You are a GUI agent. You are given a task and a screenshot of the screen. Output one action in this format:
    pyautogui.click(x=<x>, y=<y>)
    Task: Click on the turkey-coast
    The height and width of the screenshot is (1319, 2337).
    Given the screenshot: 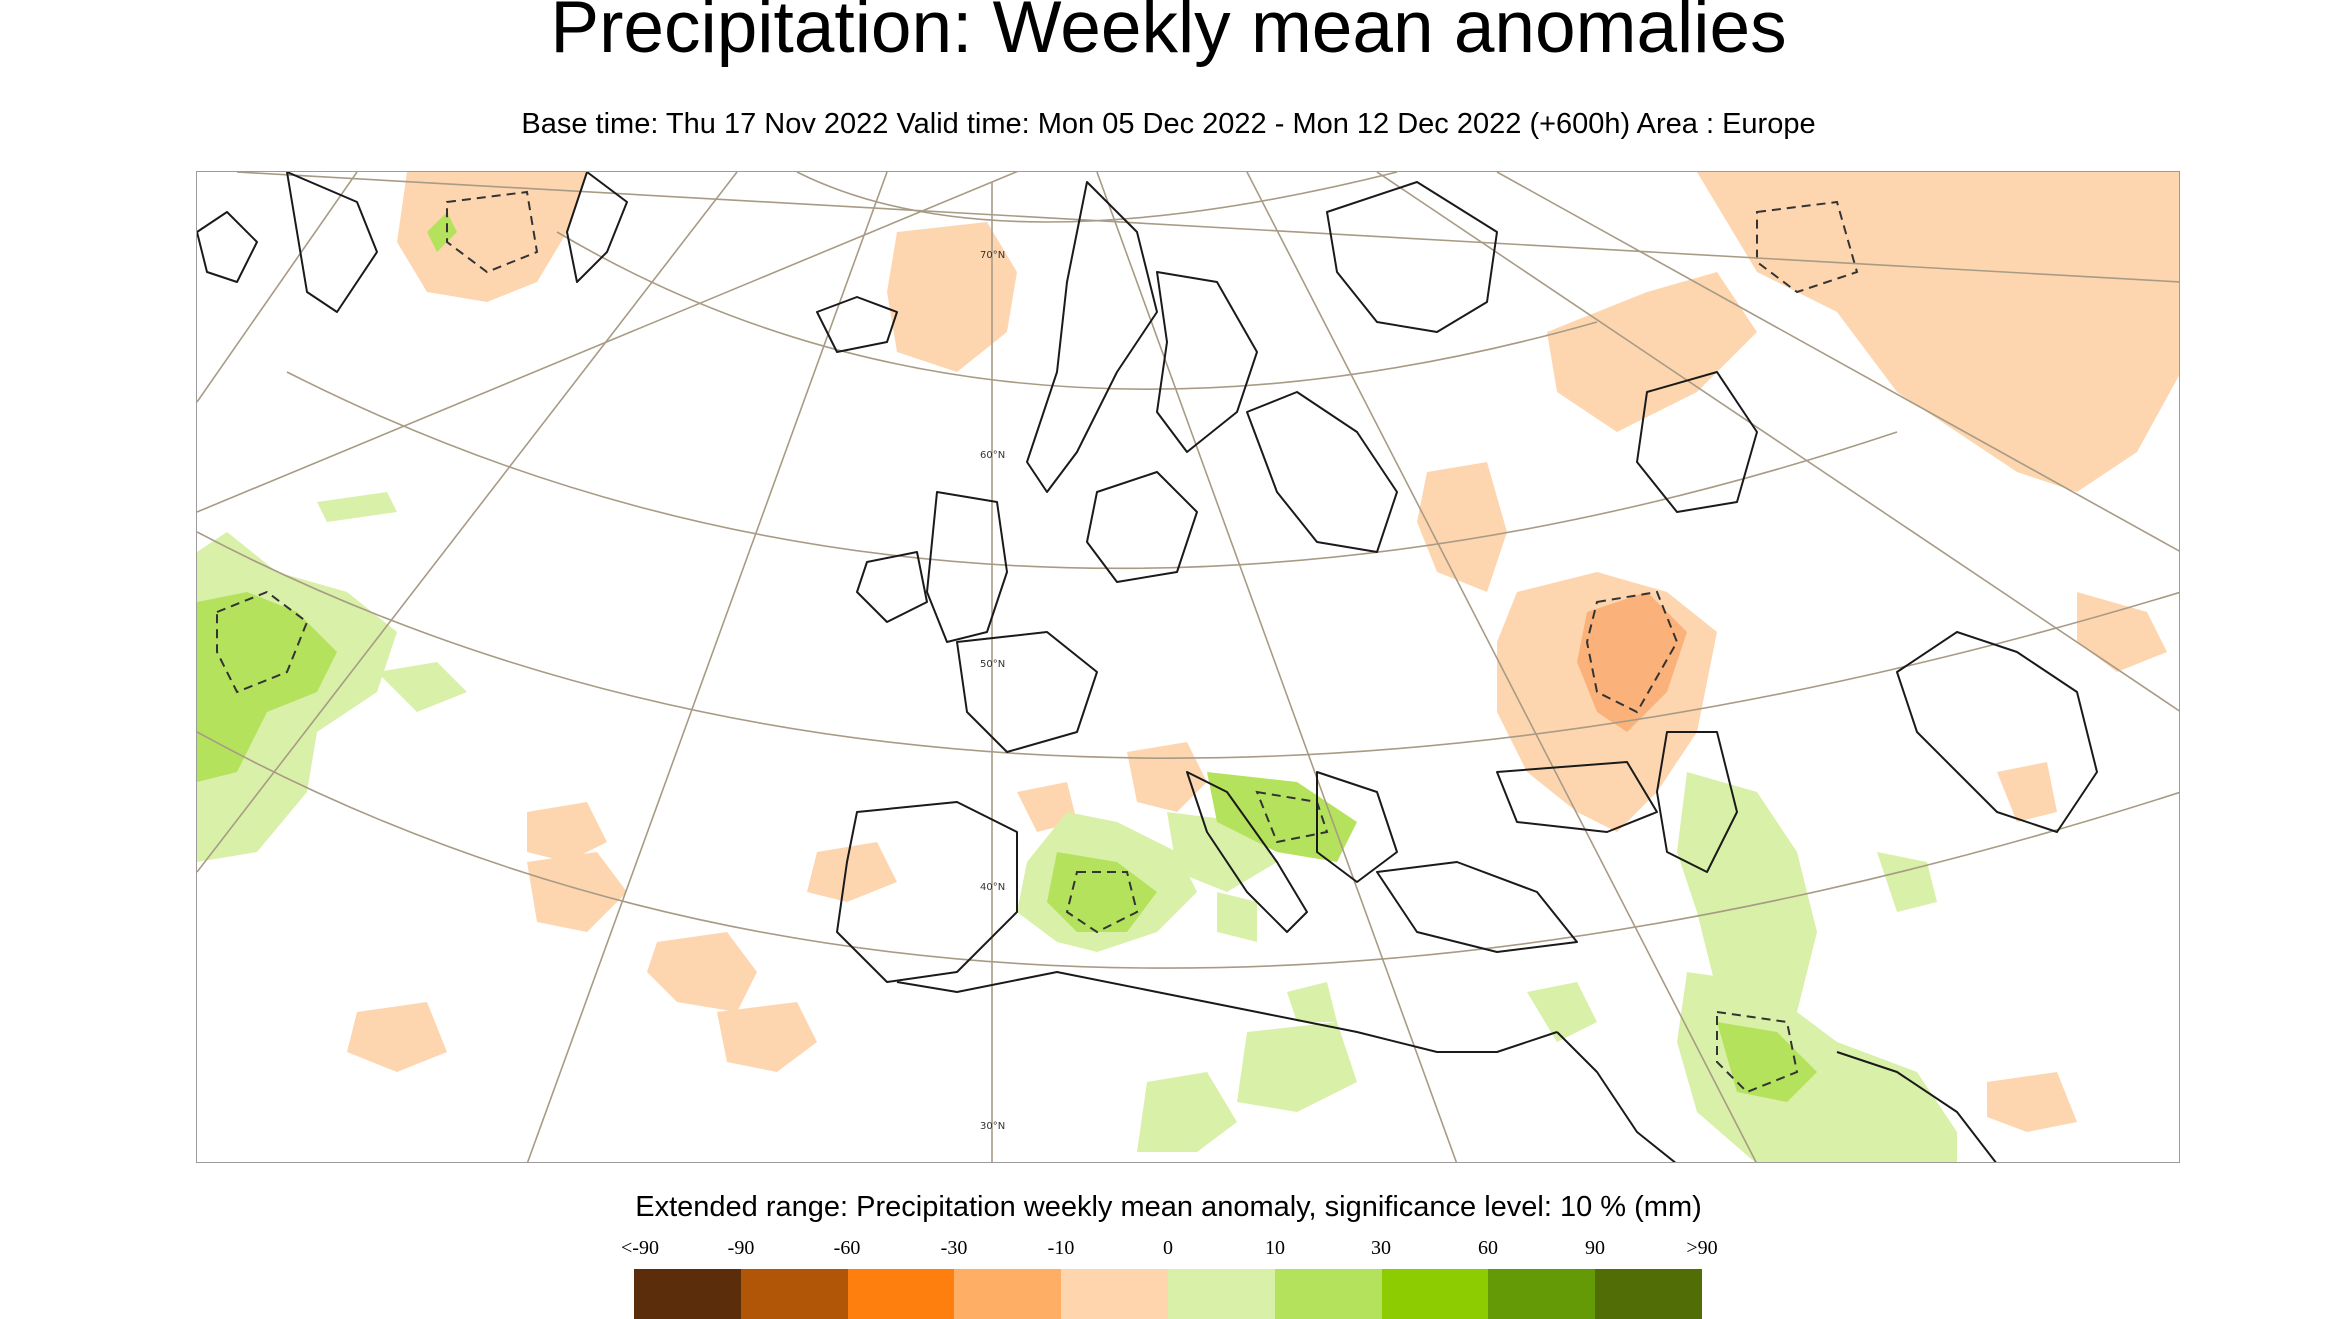 What is the action you would take?
    pyautogui.click(x=1477, y=907)
    